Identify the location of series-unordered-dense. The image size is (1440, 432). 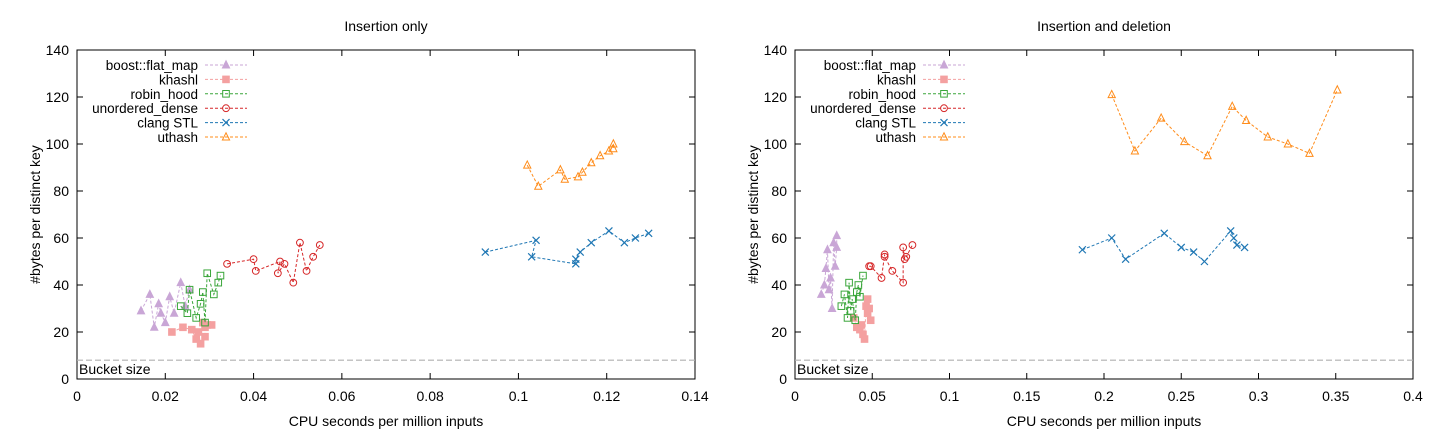
(891, 264).